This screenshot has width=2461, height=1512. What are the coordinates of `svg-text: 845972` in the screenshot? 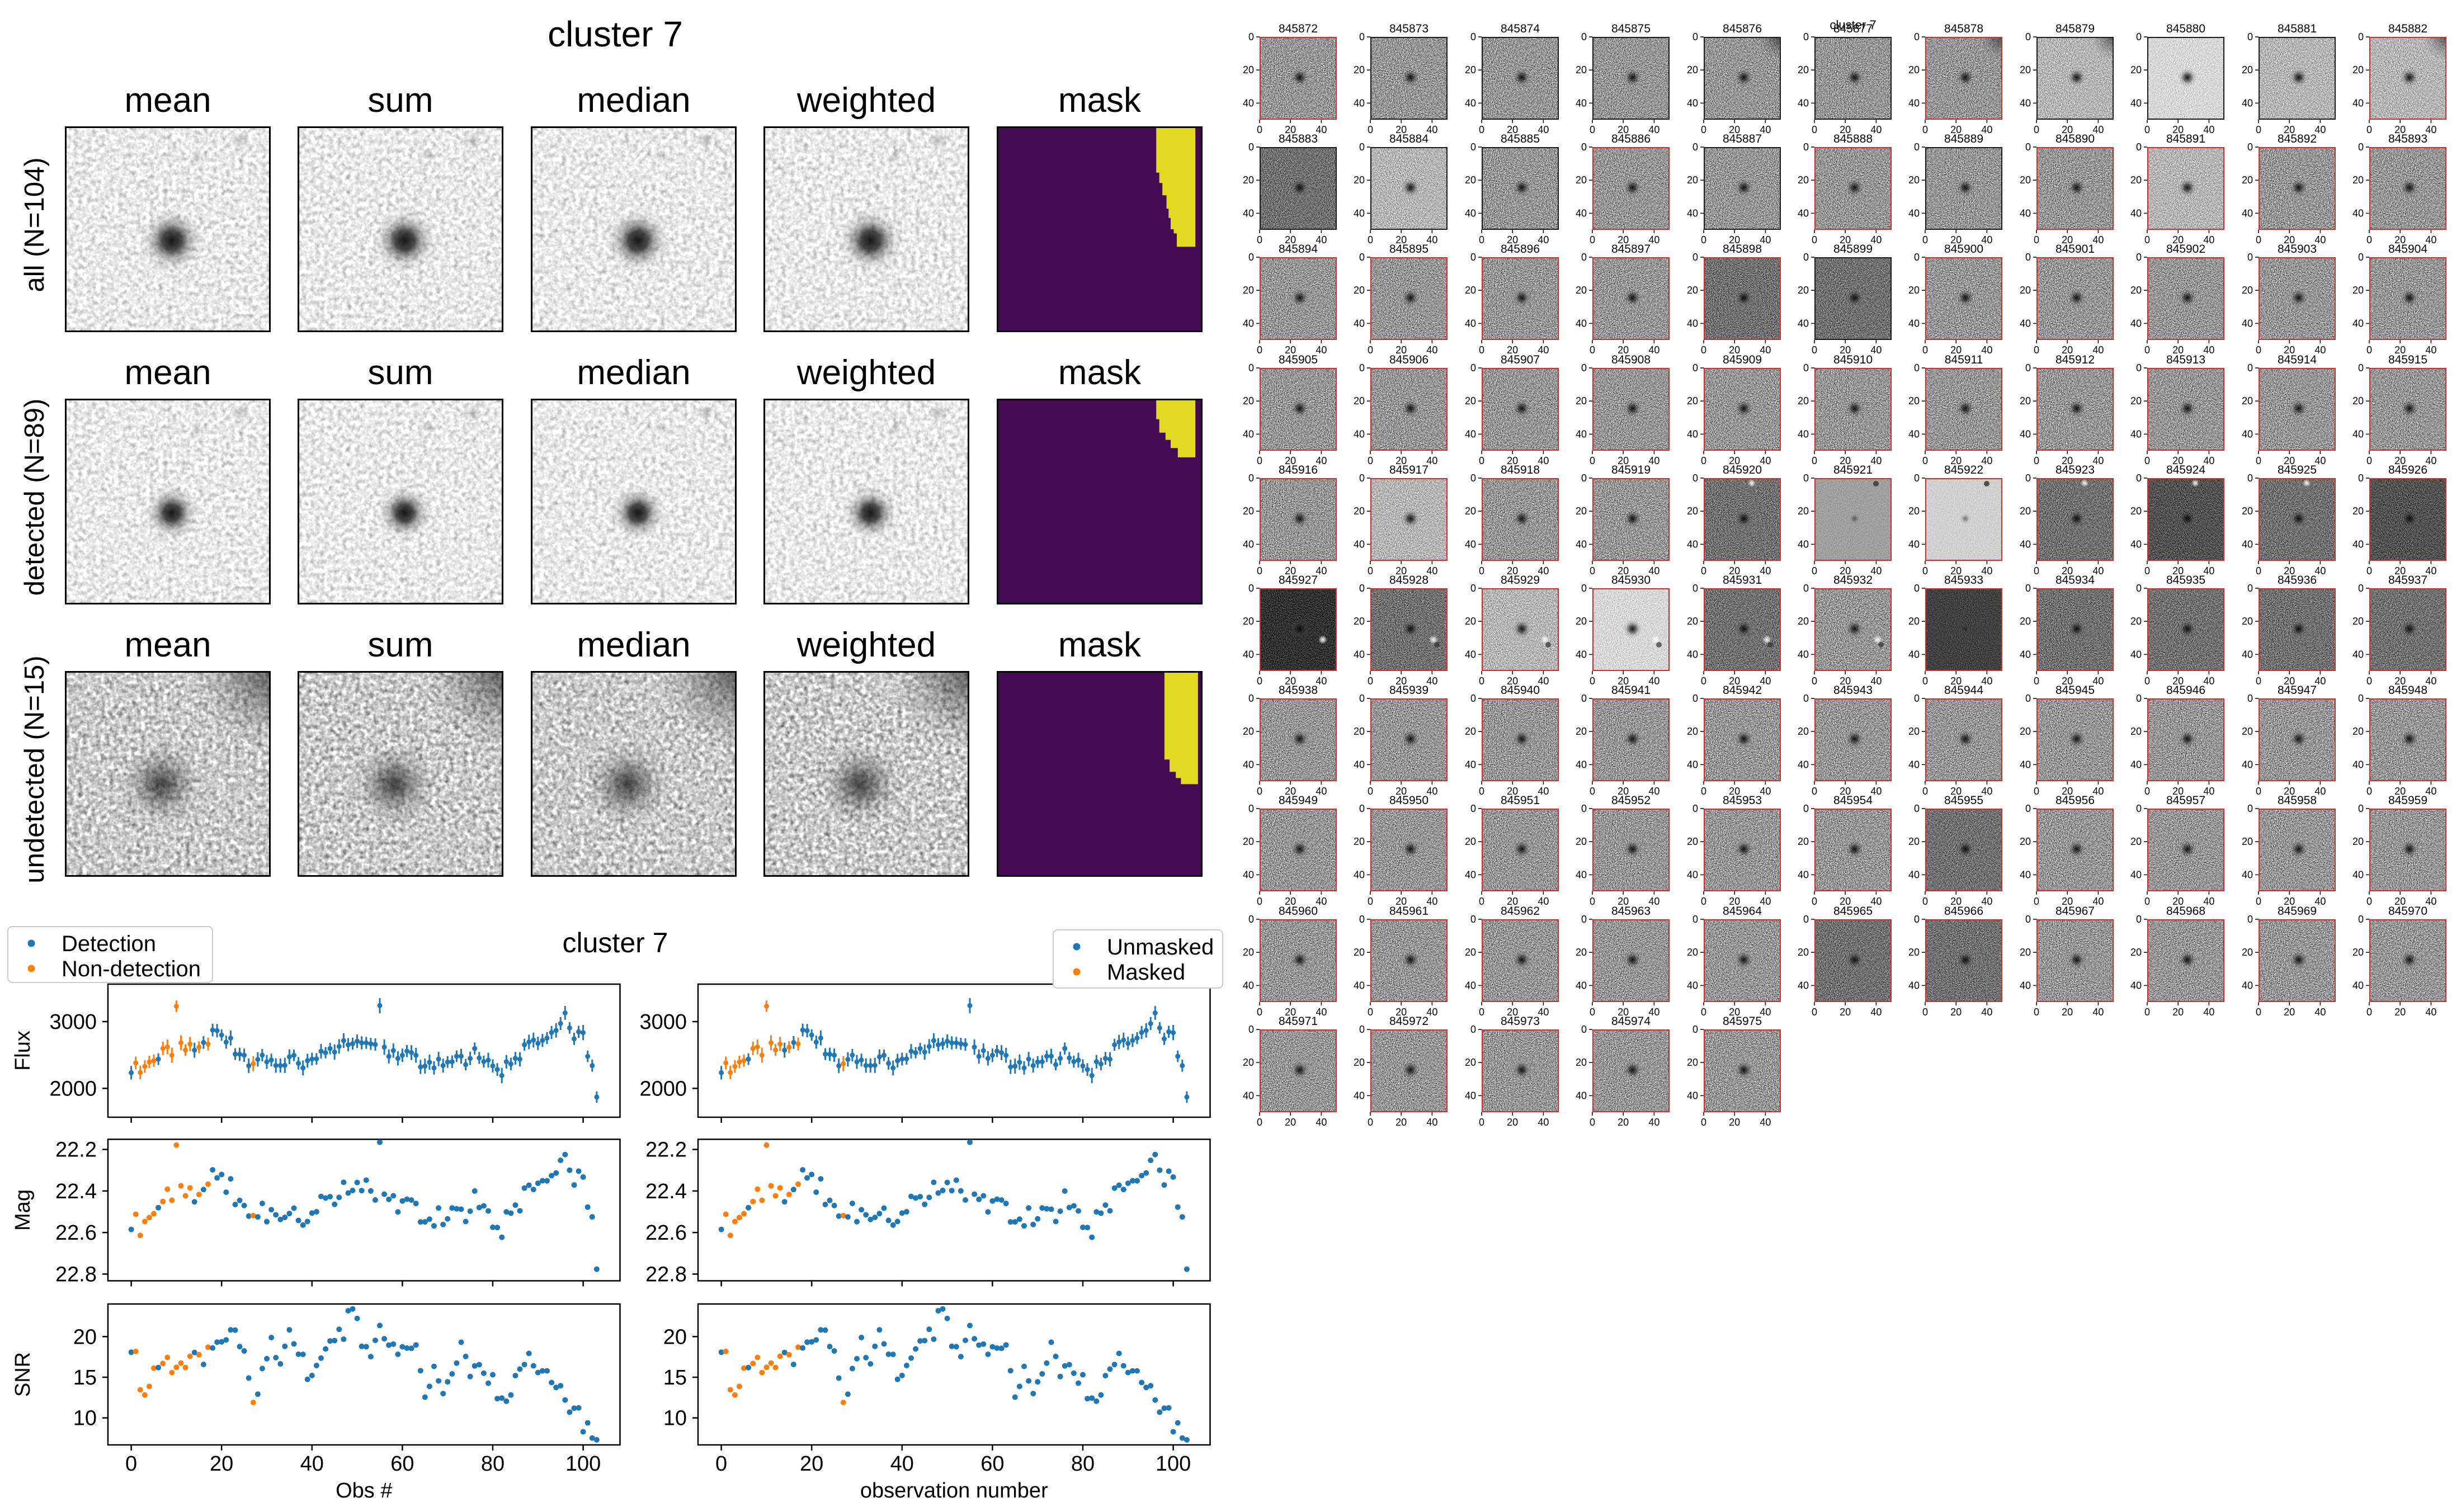 It's located at (1408, 1021).